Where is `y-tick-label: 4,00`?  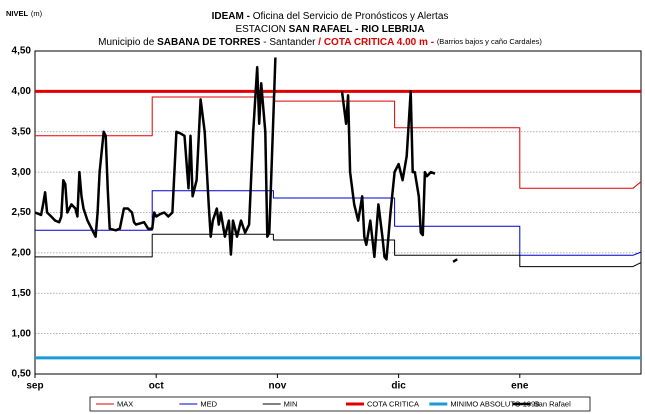
y-tick-label: 4,00 is located at coordinates (22, 91).